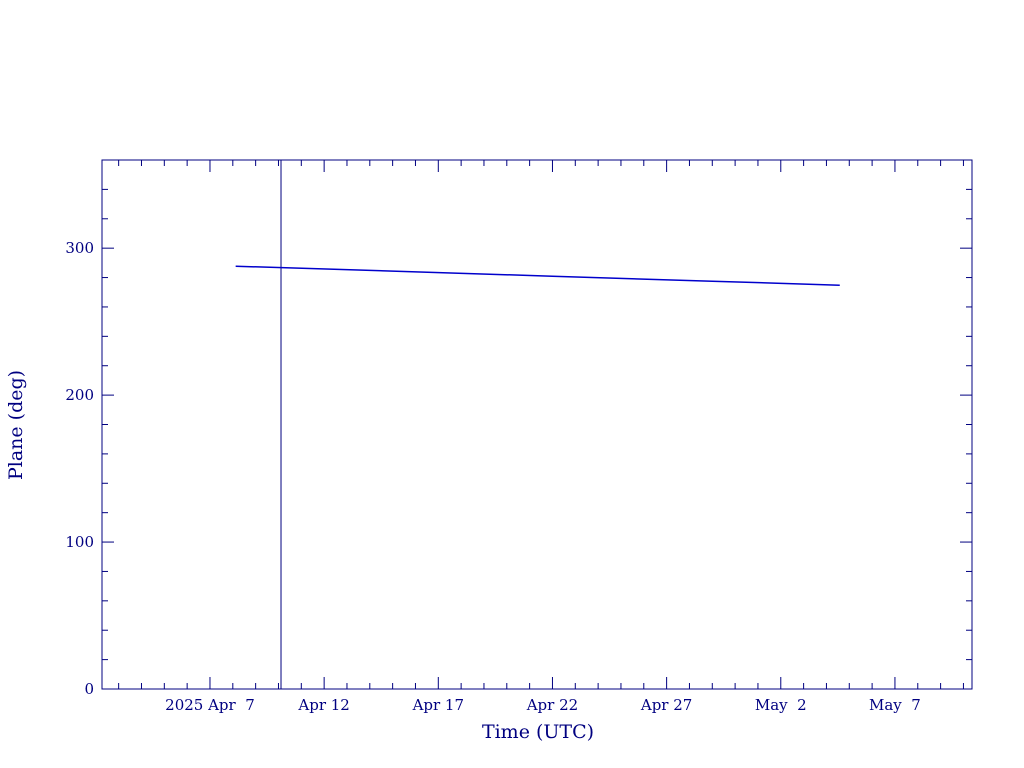  I want to click on x-axis-label: Time (UTC), so click(538, 732).